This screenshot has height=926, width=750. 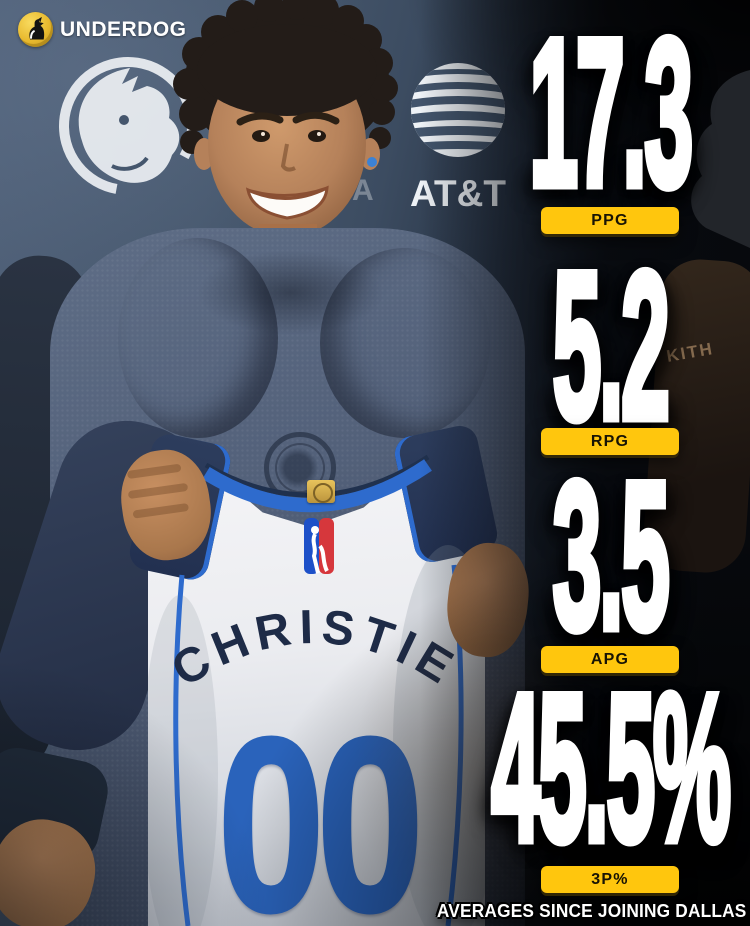 What do you see at coordinates (592, 911) in the screenshot?
I see `caption: AVERAGES SINCE JOINING DALLAS` at bounding box center [592, 911].